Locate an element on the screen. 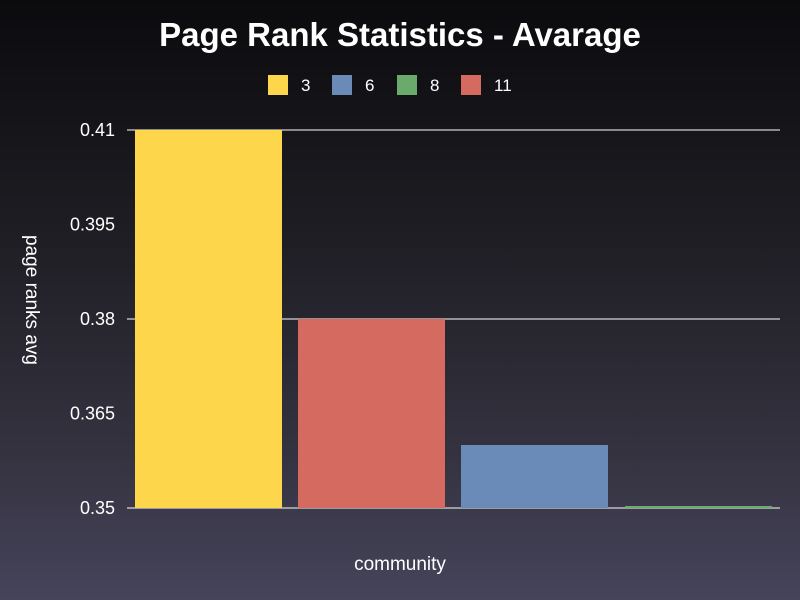 This screenshot has width=800, height=600. legend-label-11: 11 is located at coordinates (503, 85).